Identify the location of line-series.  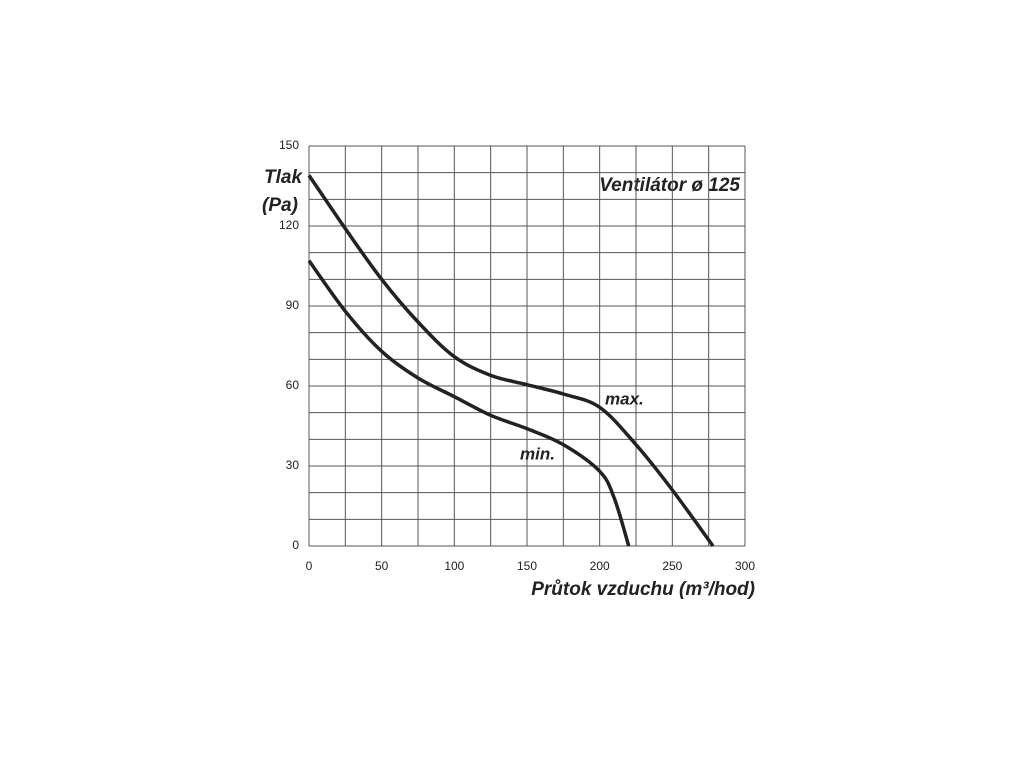
(469, 403).